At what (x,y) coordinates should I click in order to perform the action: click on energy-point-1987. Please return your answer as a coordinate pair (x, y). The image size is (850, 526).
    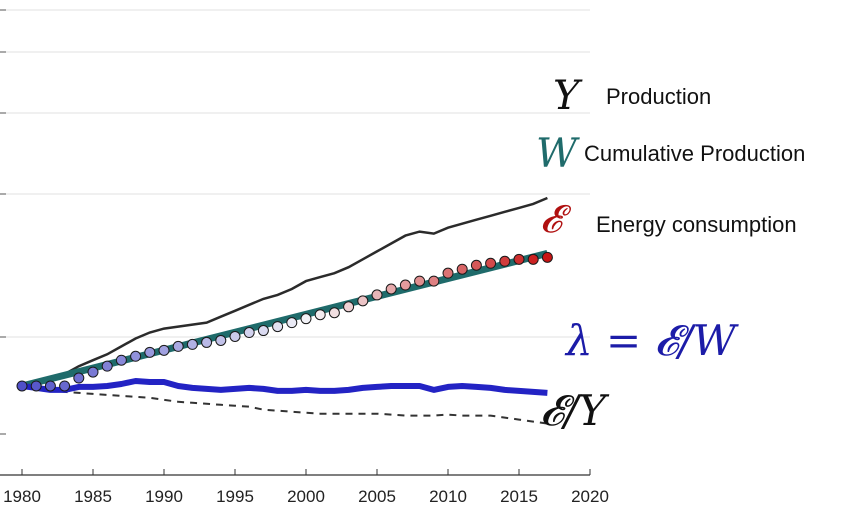
    Looking at the image, I should click on (121, 360).